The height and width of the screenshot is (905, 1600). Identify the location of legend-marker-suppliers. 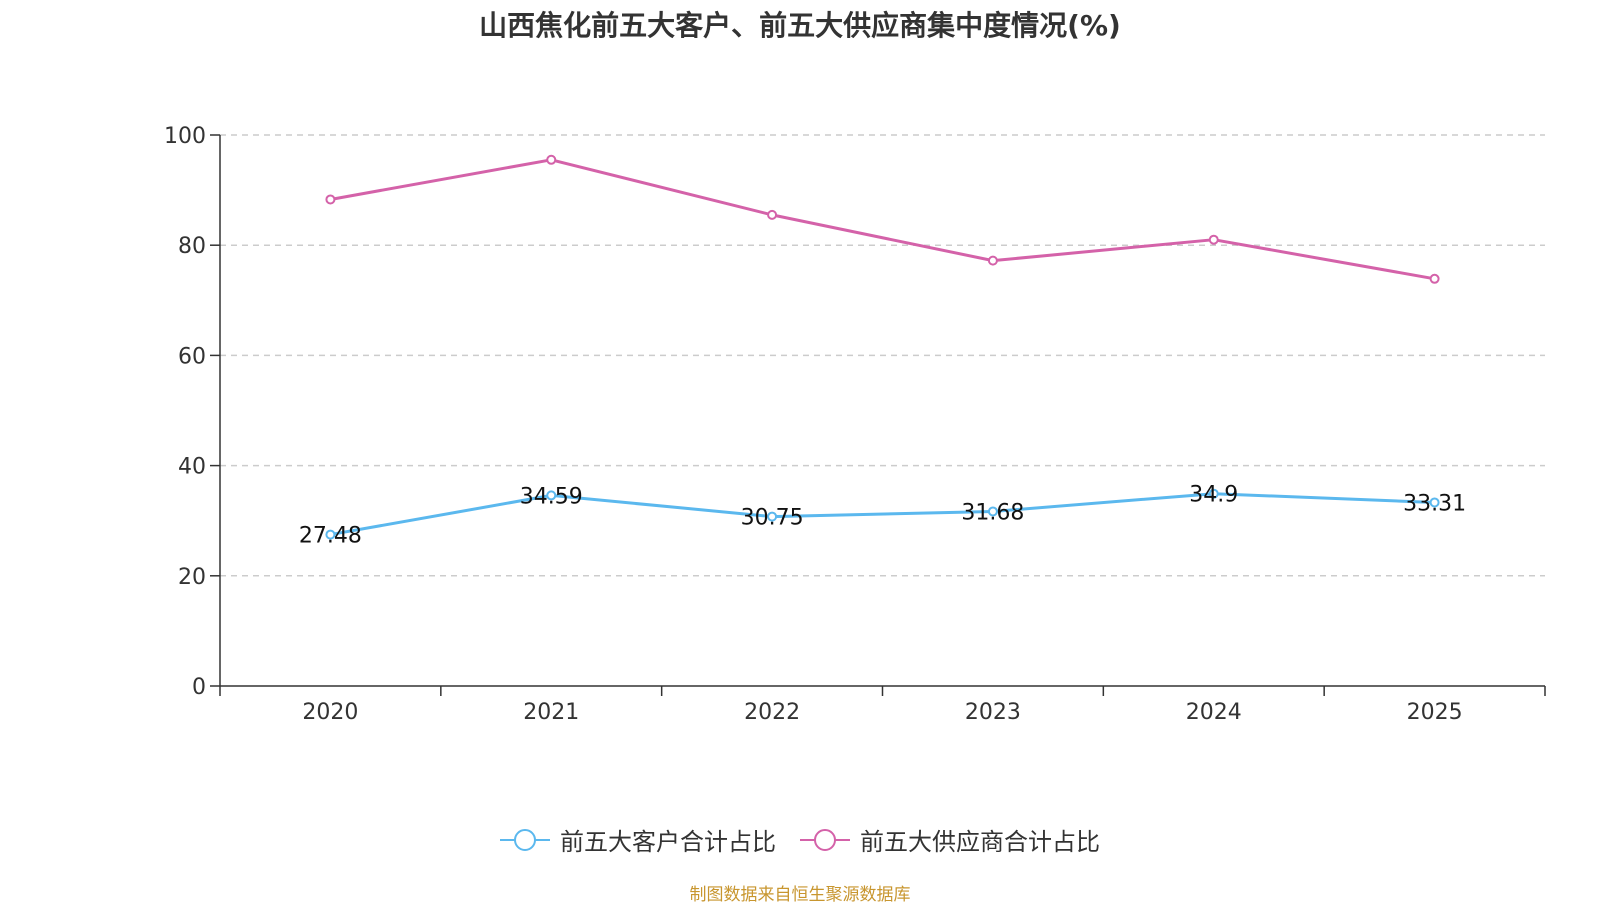
(825, 839).